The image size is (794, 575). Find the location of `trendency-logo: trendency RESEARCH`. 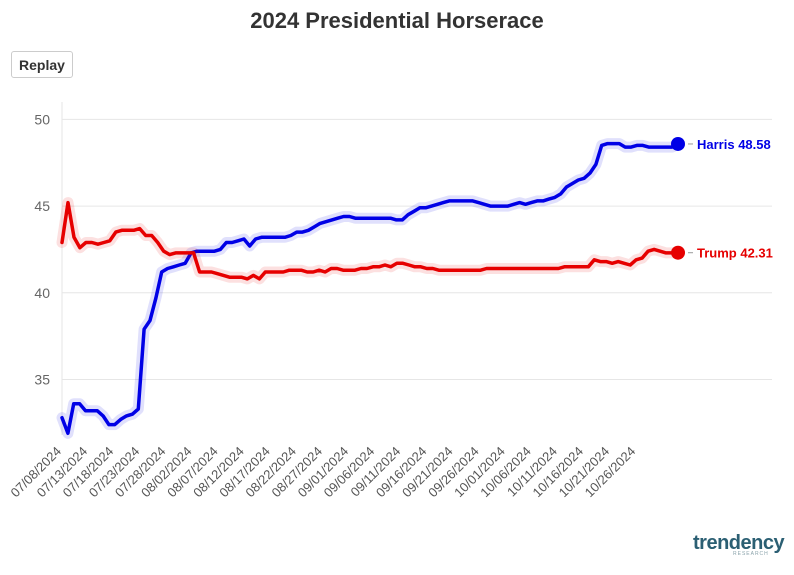

trendency-logo: trendency RESEARCH is located at coordinates (739, 545).